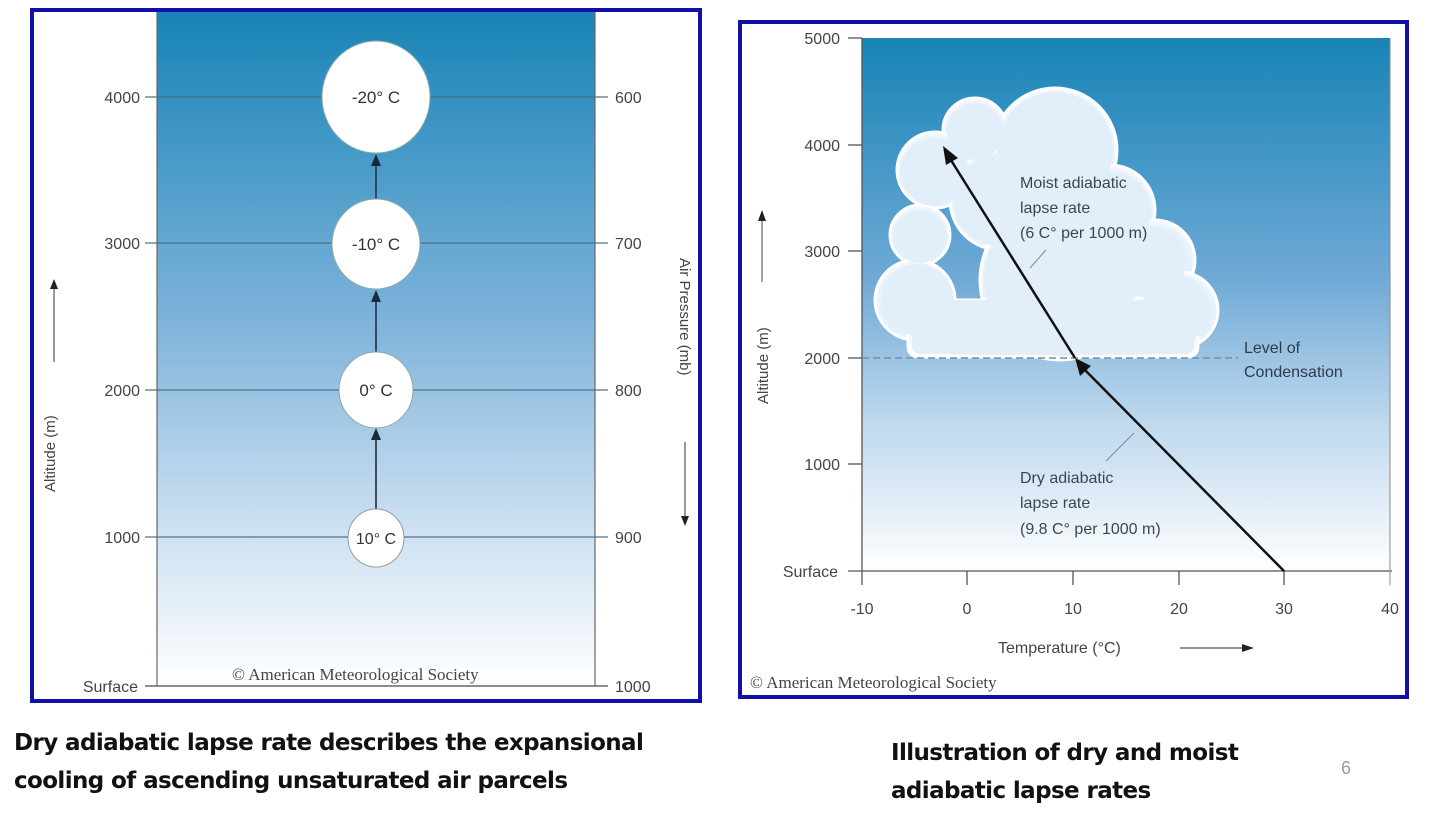  What do you see at coordinates (967, 609) in the screenshot?
I see `x-tick-0: 0` at bounding box center [967, 609].